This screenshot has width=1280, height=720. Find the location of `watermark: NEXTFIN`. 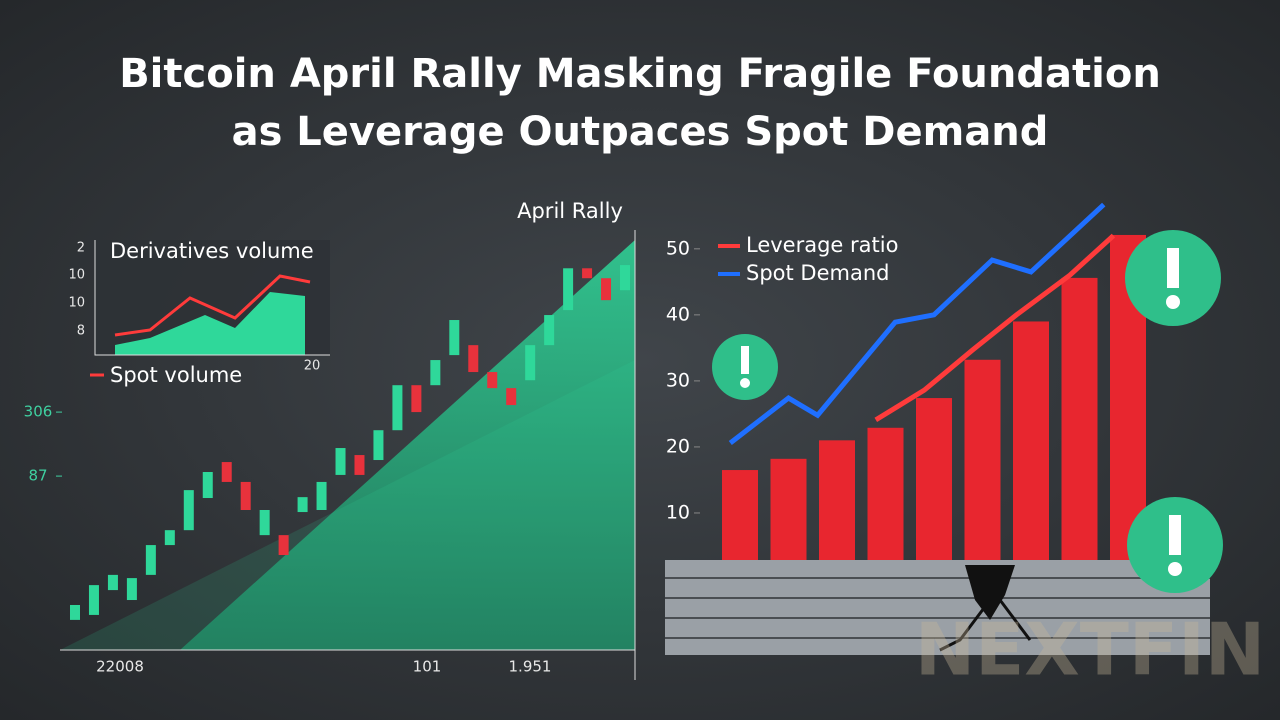

watermark: NEXTFIN is located at coordinates (1090, 650).